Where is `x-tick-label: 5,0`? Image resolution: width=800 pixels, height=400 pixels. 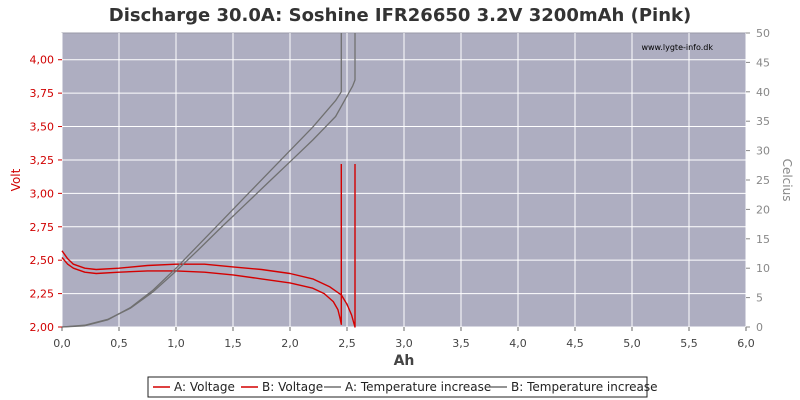 x-tick-label: 5,0 is located at coordinates (632, 343).